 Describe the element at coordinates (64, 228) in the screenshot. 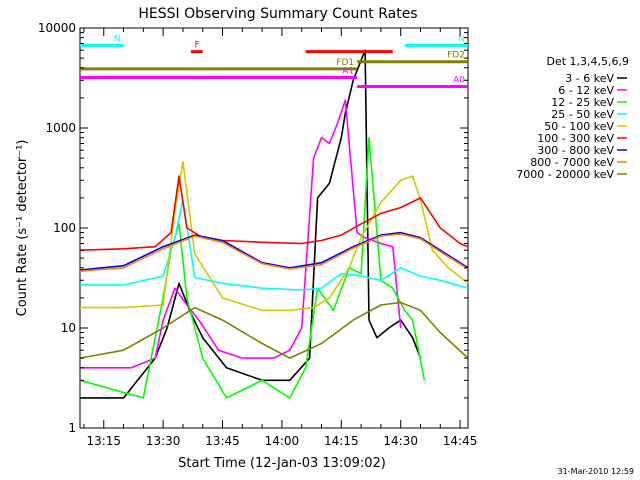

I see `y-tick-label: 100` at that location.